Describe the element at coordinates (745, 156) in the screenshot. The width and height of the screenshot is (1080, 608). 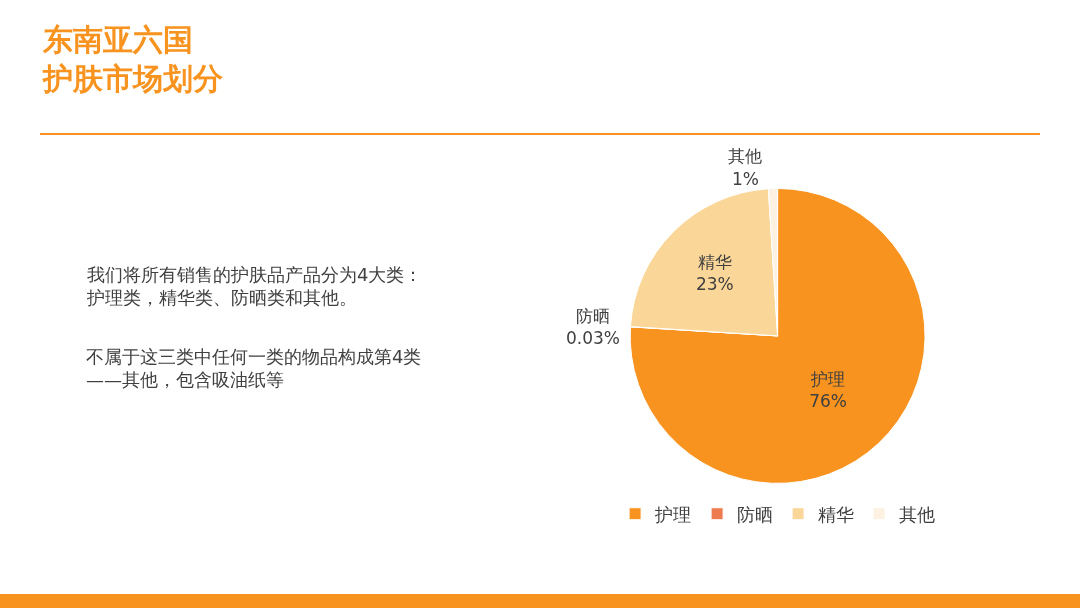
I see `slice-label: 其他` at that location.